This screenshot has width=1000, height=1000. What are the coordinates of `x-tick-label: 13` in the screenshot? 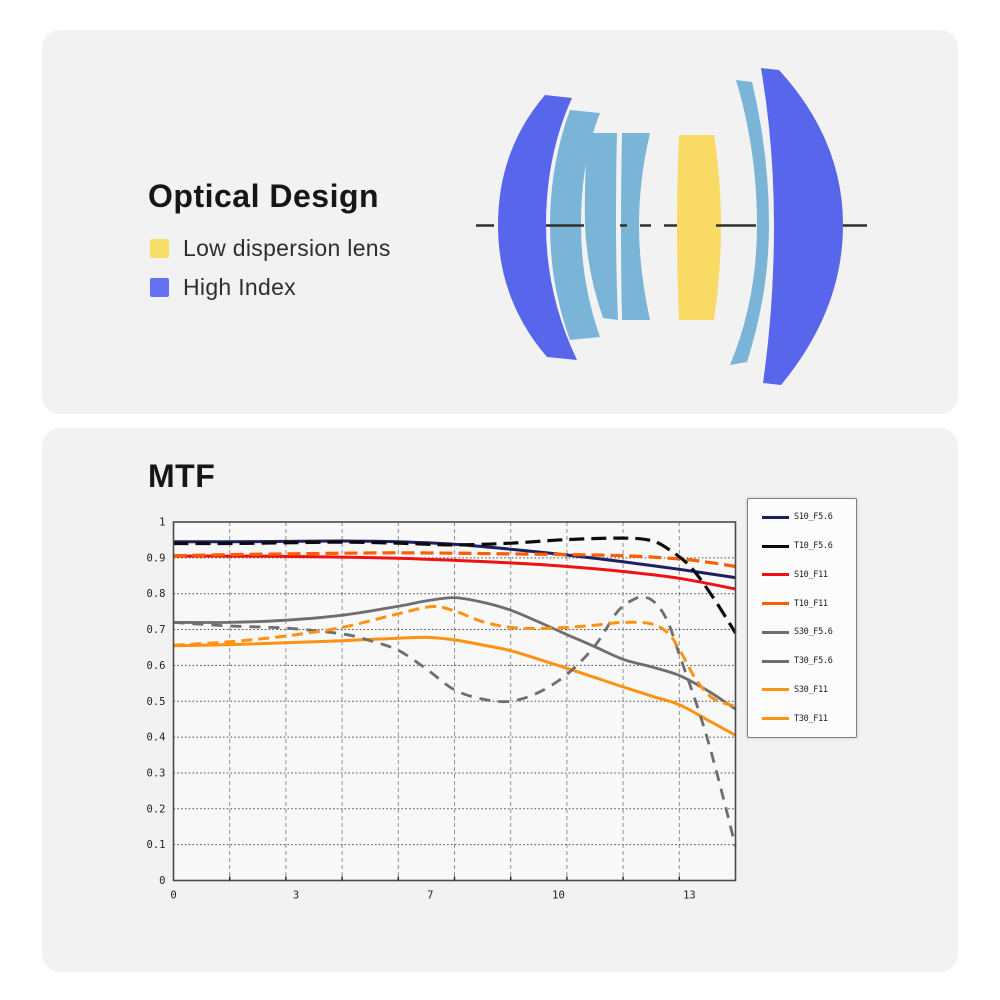 It's located at (689, 896).